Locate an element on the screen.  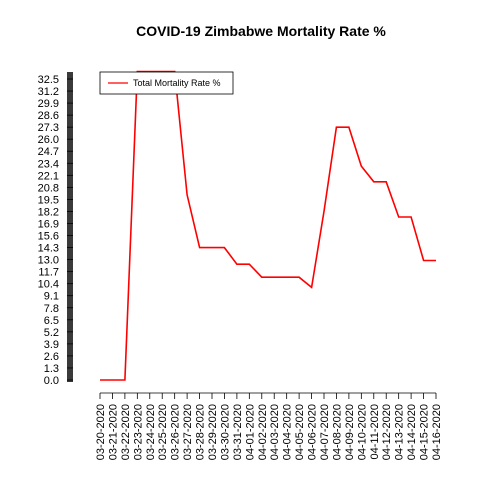
y-tick-label: 22.1 is located at coordinates (48, 176).